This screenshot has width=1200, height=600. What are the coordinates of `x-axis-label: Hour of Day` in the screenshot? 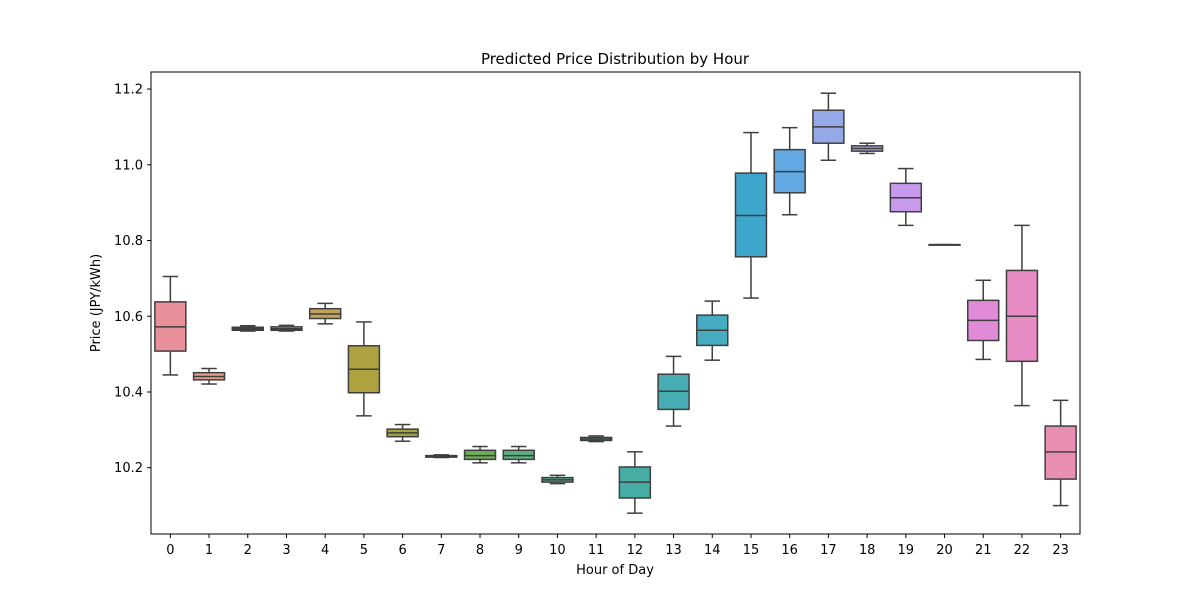 It's located at (615, 570).